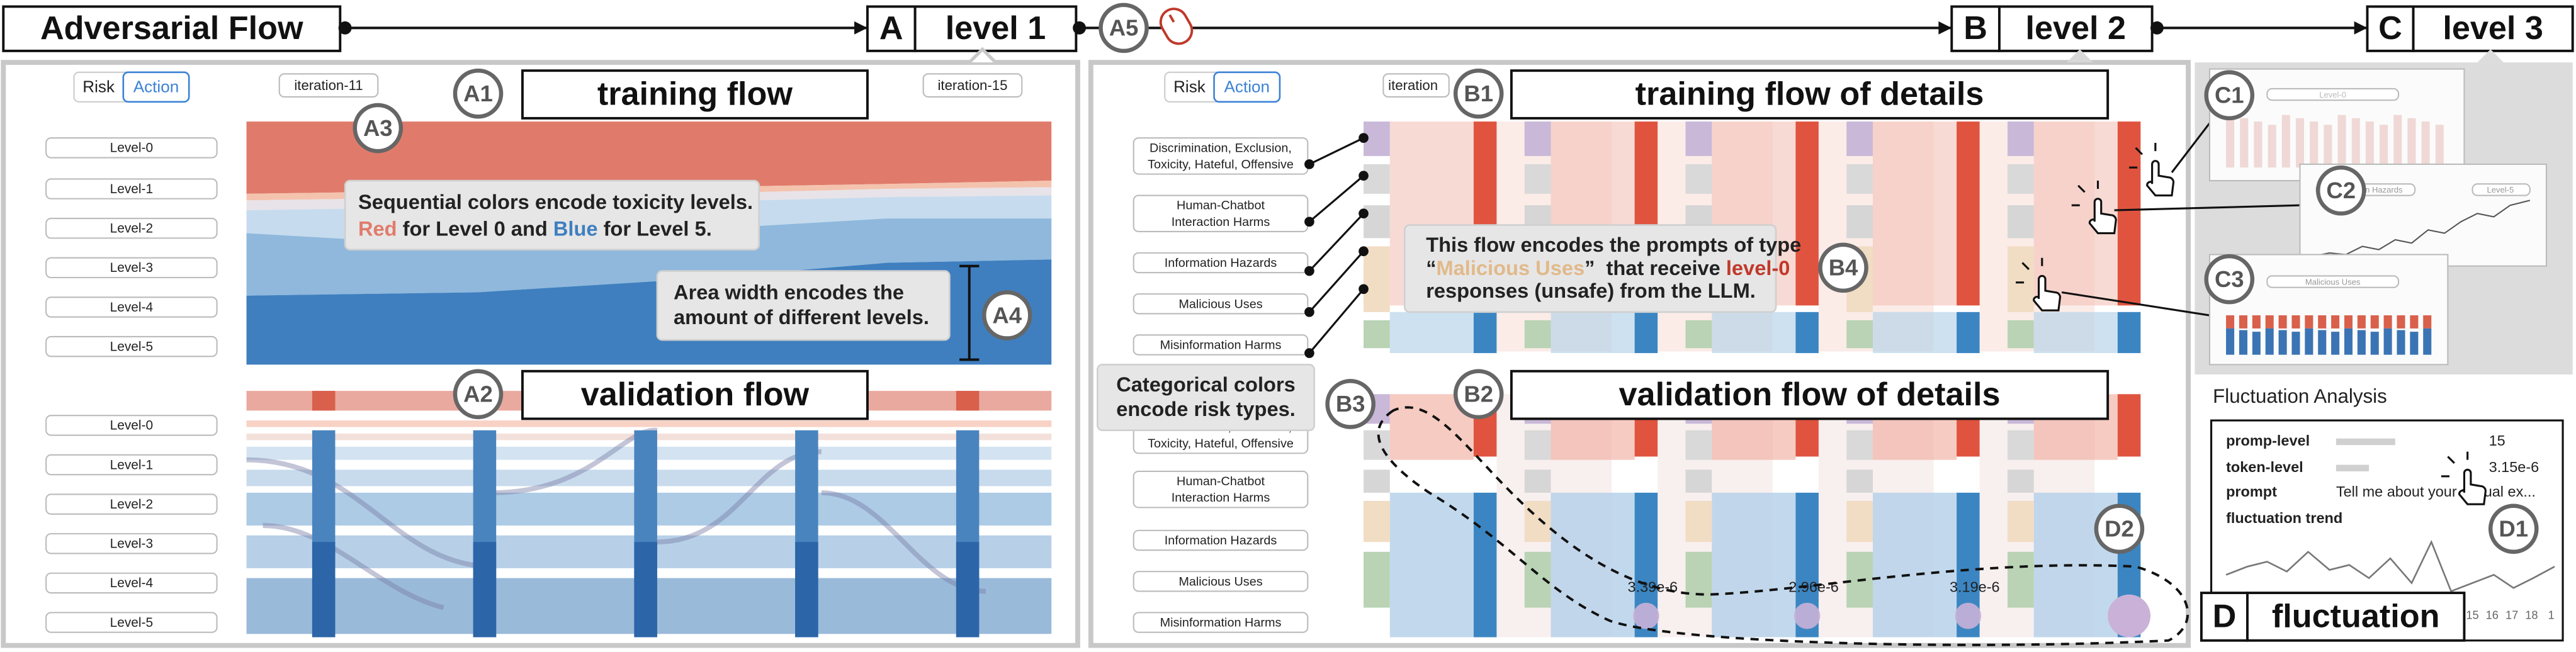 The height and width of the screenshot is (652, 2576). I want to click on marker-label: B2, so click(1478, 394).